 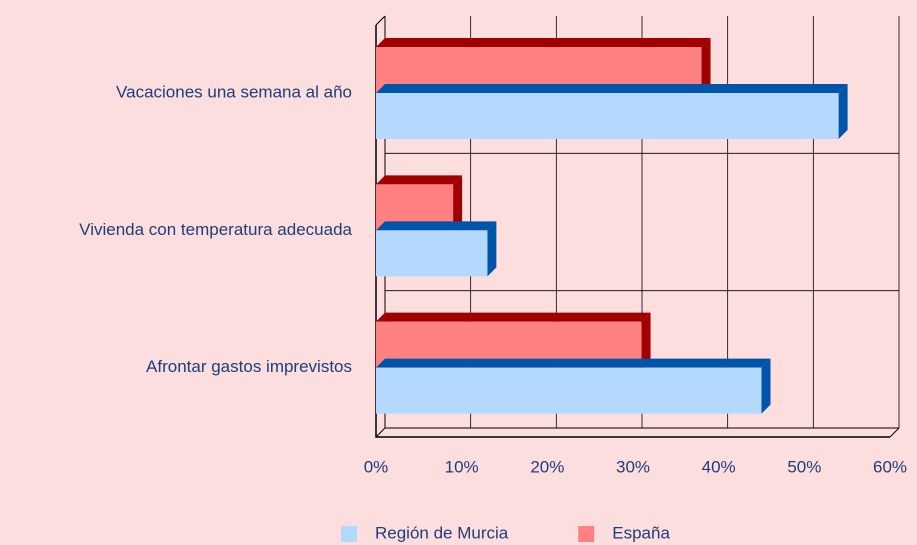 What do you see at coordinates (376, 466) in the screenshot?
I see `x-tick-label: 0%` at bounding box center [376, 466].